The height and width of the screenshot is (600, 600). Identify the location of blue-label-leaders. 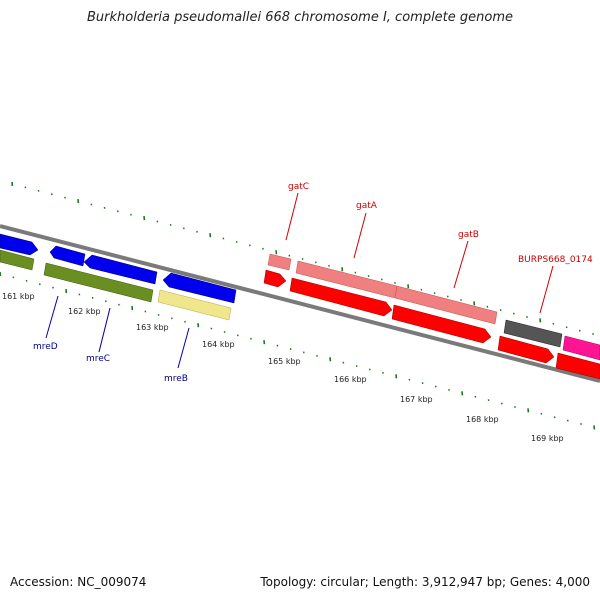
(117, 332).